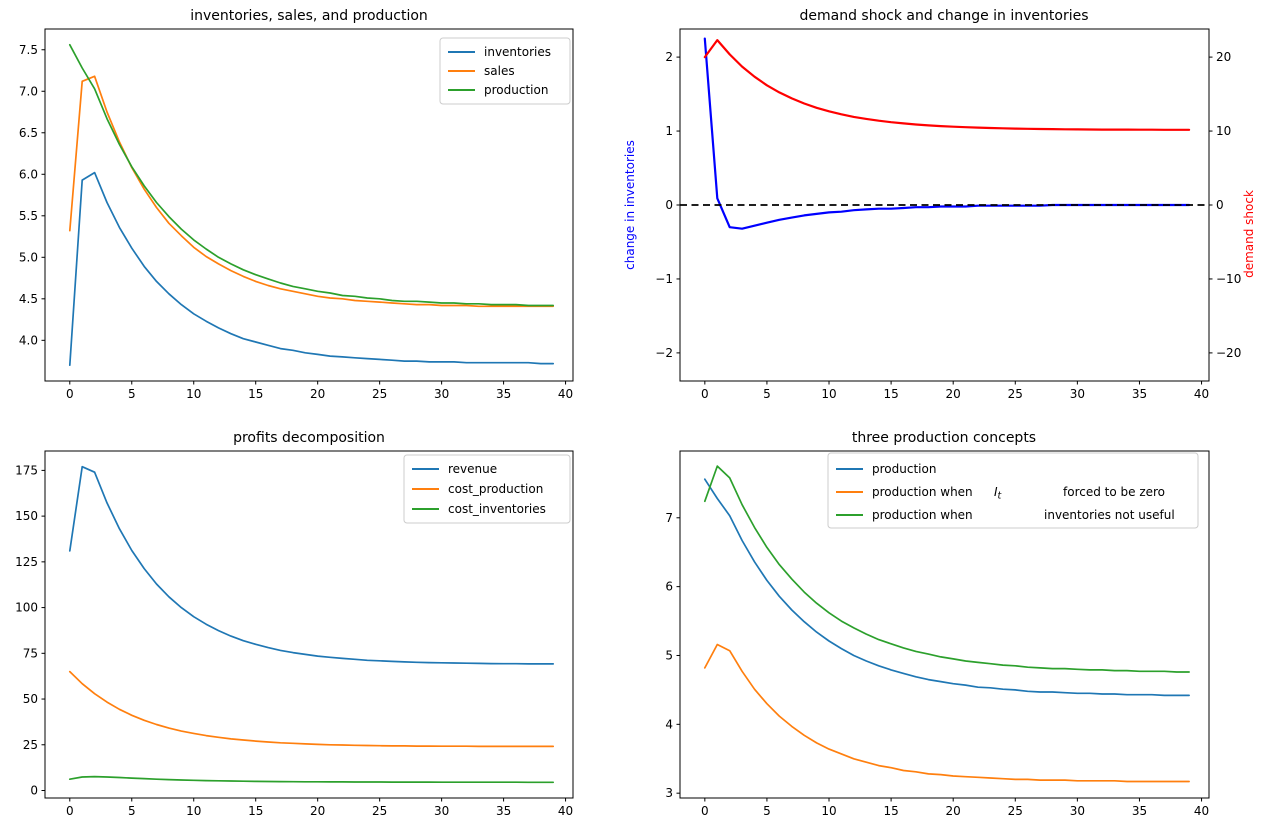 The width and height of the screenshot is (1277, 834). Describe the element at coordinates (472, 469) in the screenshot. I see `legend-item-label: revenue` at that location.